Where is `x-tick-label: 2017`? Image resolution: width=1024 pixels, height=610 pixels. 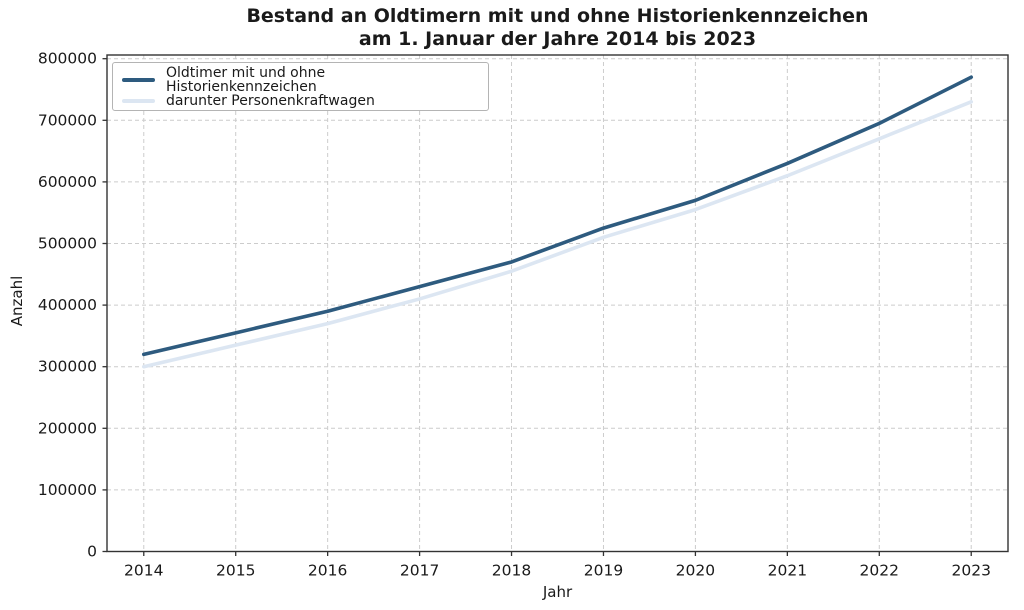
x-tick-label: 2017 is located at coordinates (419, 571).